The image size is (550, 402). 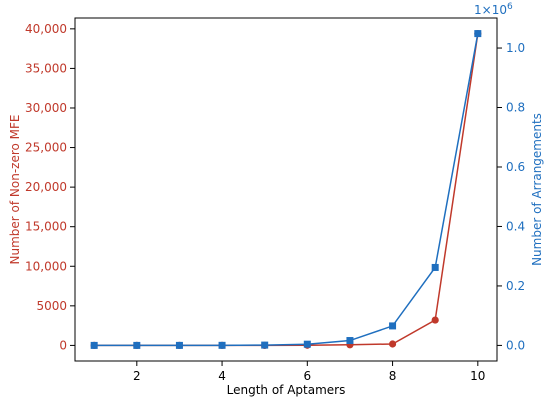 What do you see at coordinates (222, 376) in the screenshot?
I see `x-tick-label: 4` at bounding box center [222, 376].